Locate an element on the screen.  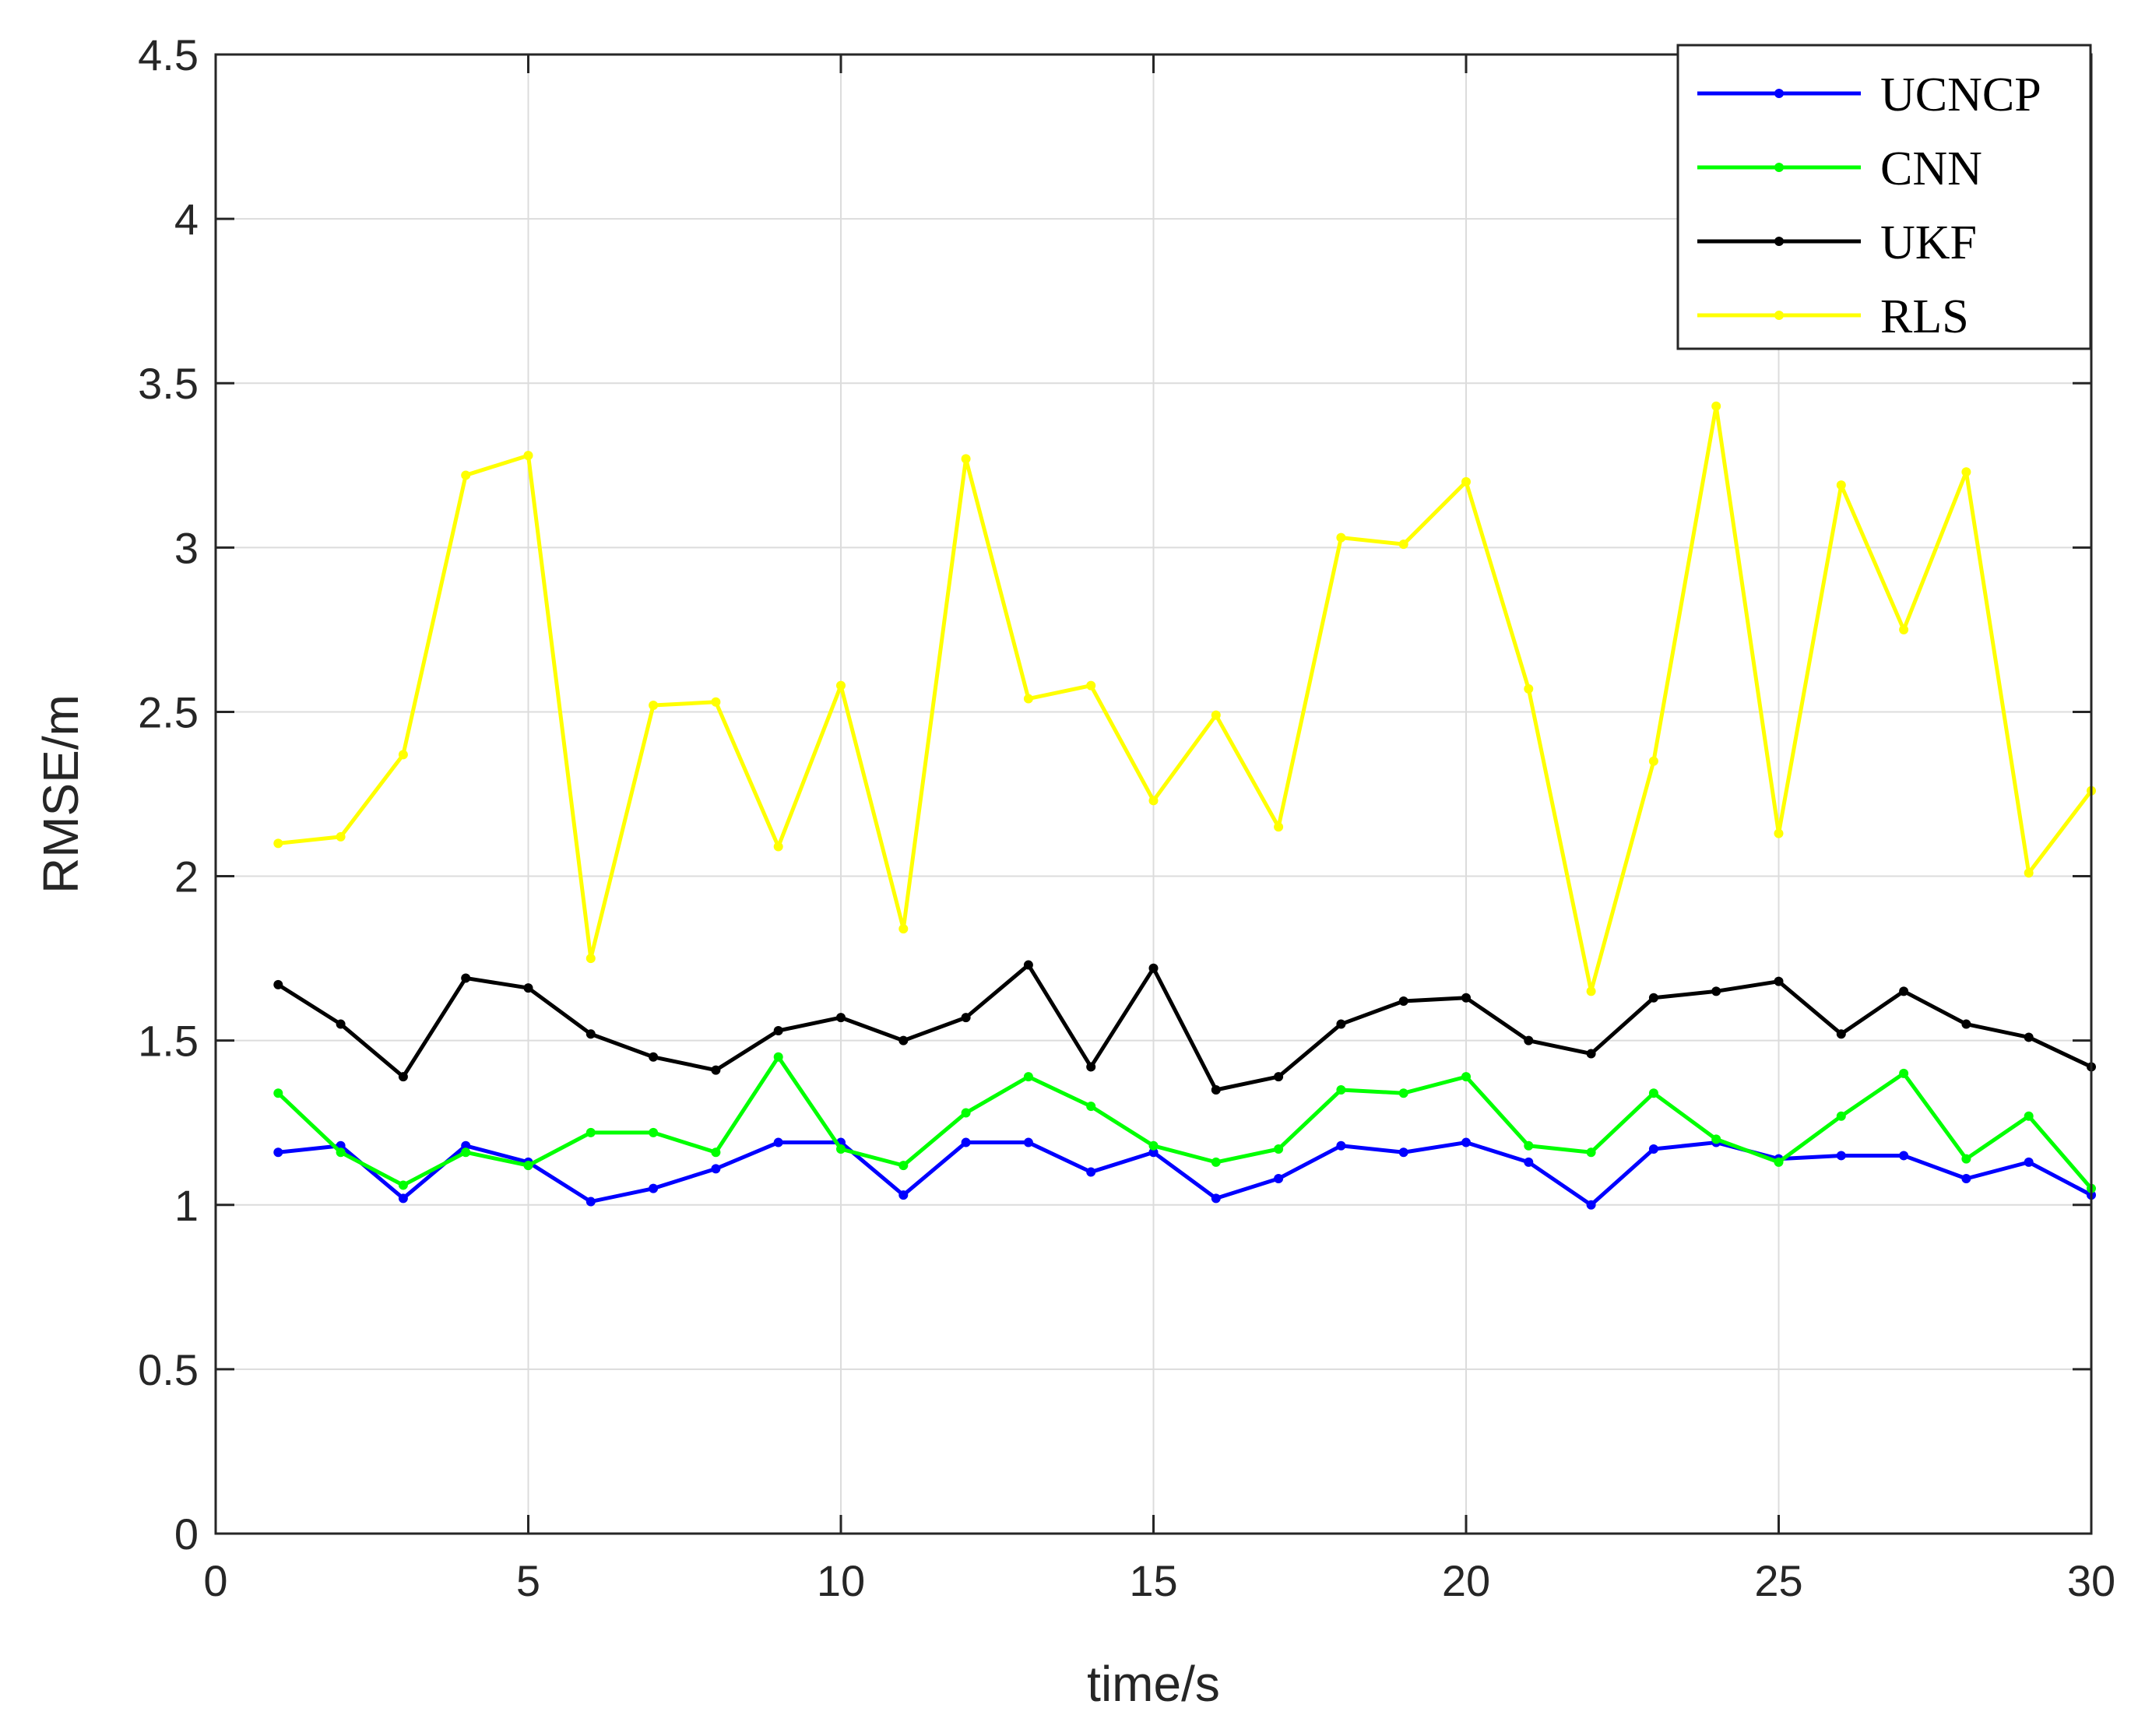
series-ukf is located at coordinates (1184, 1027).